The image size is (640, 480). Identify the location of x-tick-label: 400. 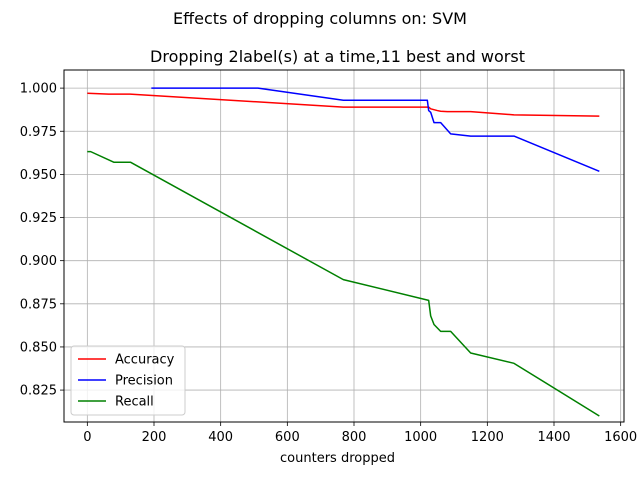
(220, 437).